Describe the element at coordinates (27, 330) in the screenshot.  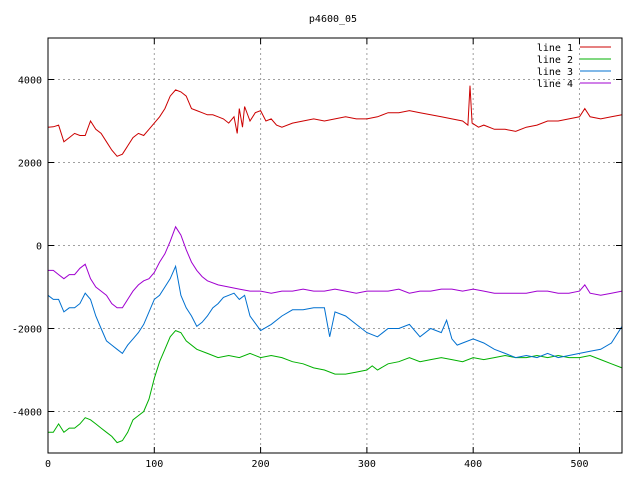
I see `y-tick-label: -2000` at that location.